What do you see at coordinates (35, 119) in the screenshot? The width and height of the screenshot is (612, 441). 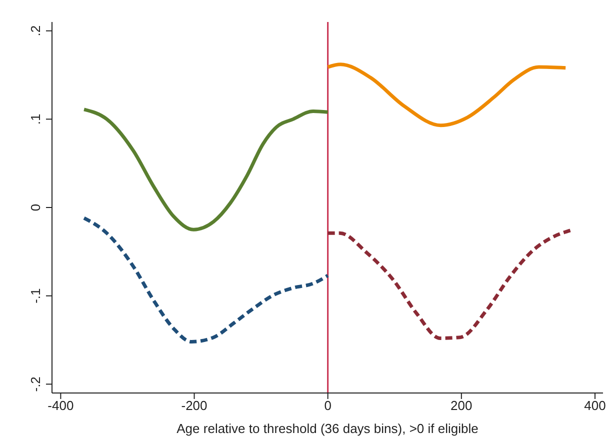 I see `y-tick-label: .1` at bounding box center [35, 119].